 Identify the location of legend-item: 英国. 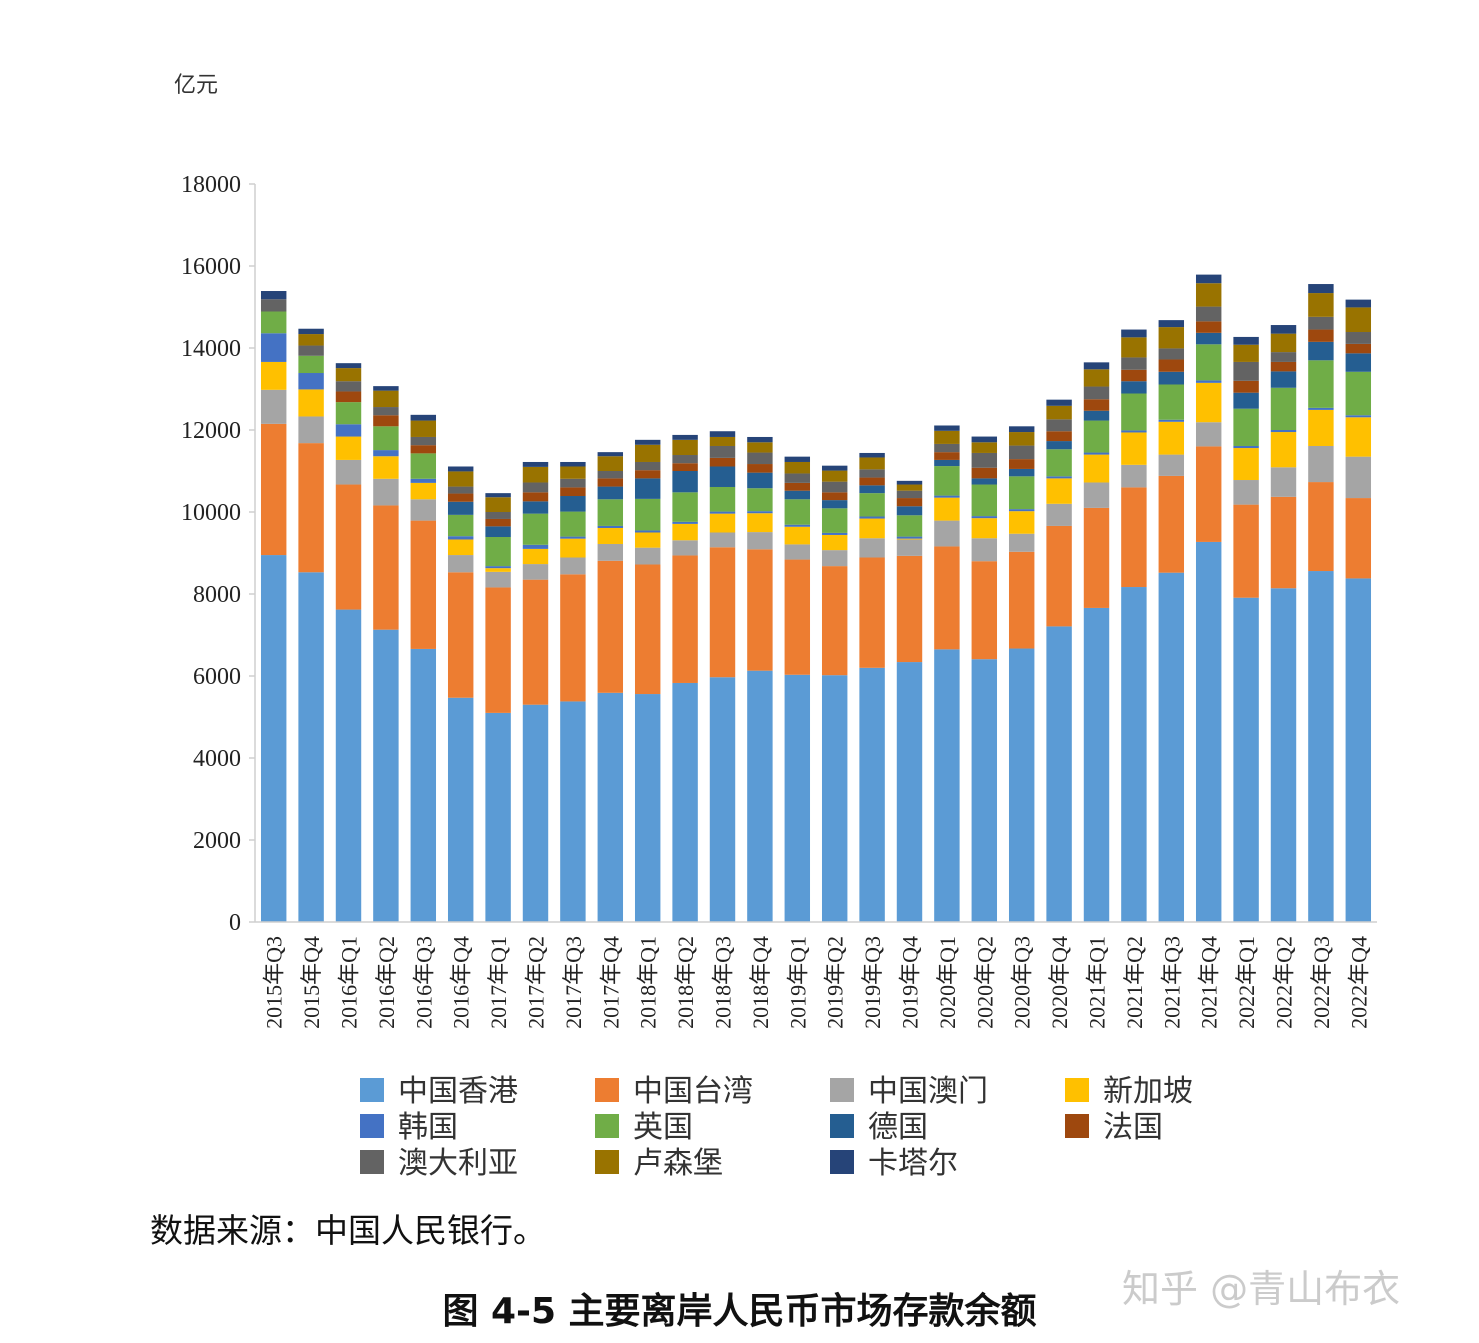
(644, 1127).